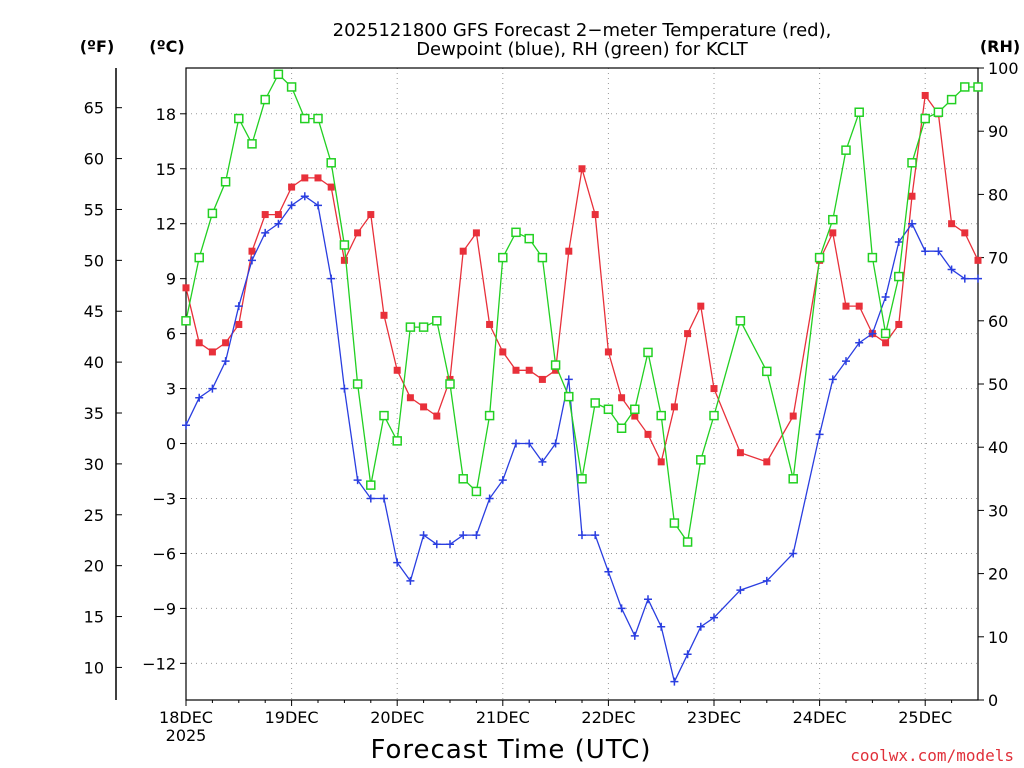  What do you see at coordinates (998, 637) in the screenshot?
I see `rh-tick-label: 10` at bounding box center [998, 637].